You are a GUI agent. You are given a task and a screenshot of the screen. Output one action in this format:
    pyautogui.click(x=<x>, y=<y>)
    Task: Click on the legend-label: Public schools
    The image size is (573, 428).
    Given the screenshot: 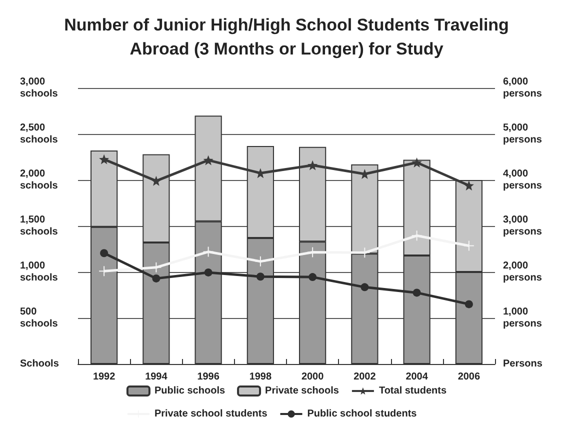 What is the action you would take?
    pyautogui.click(x=190, y=391)
    